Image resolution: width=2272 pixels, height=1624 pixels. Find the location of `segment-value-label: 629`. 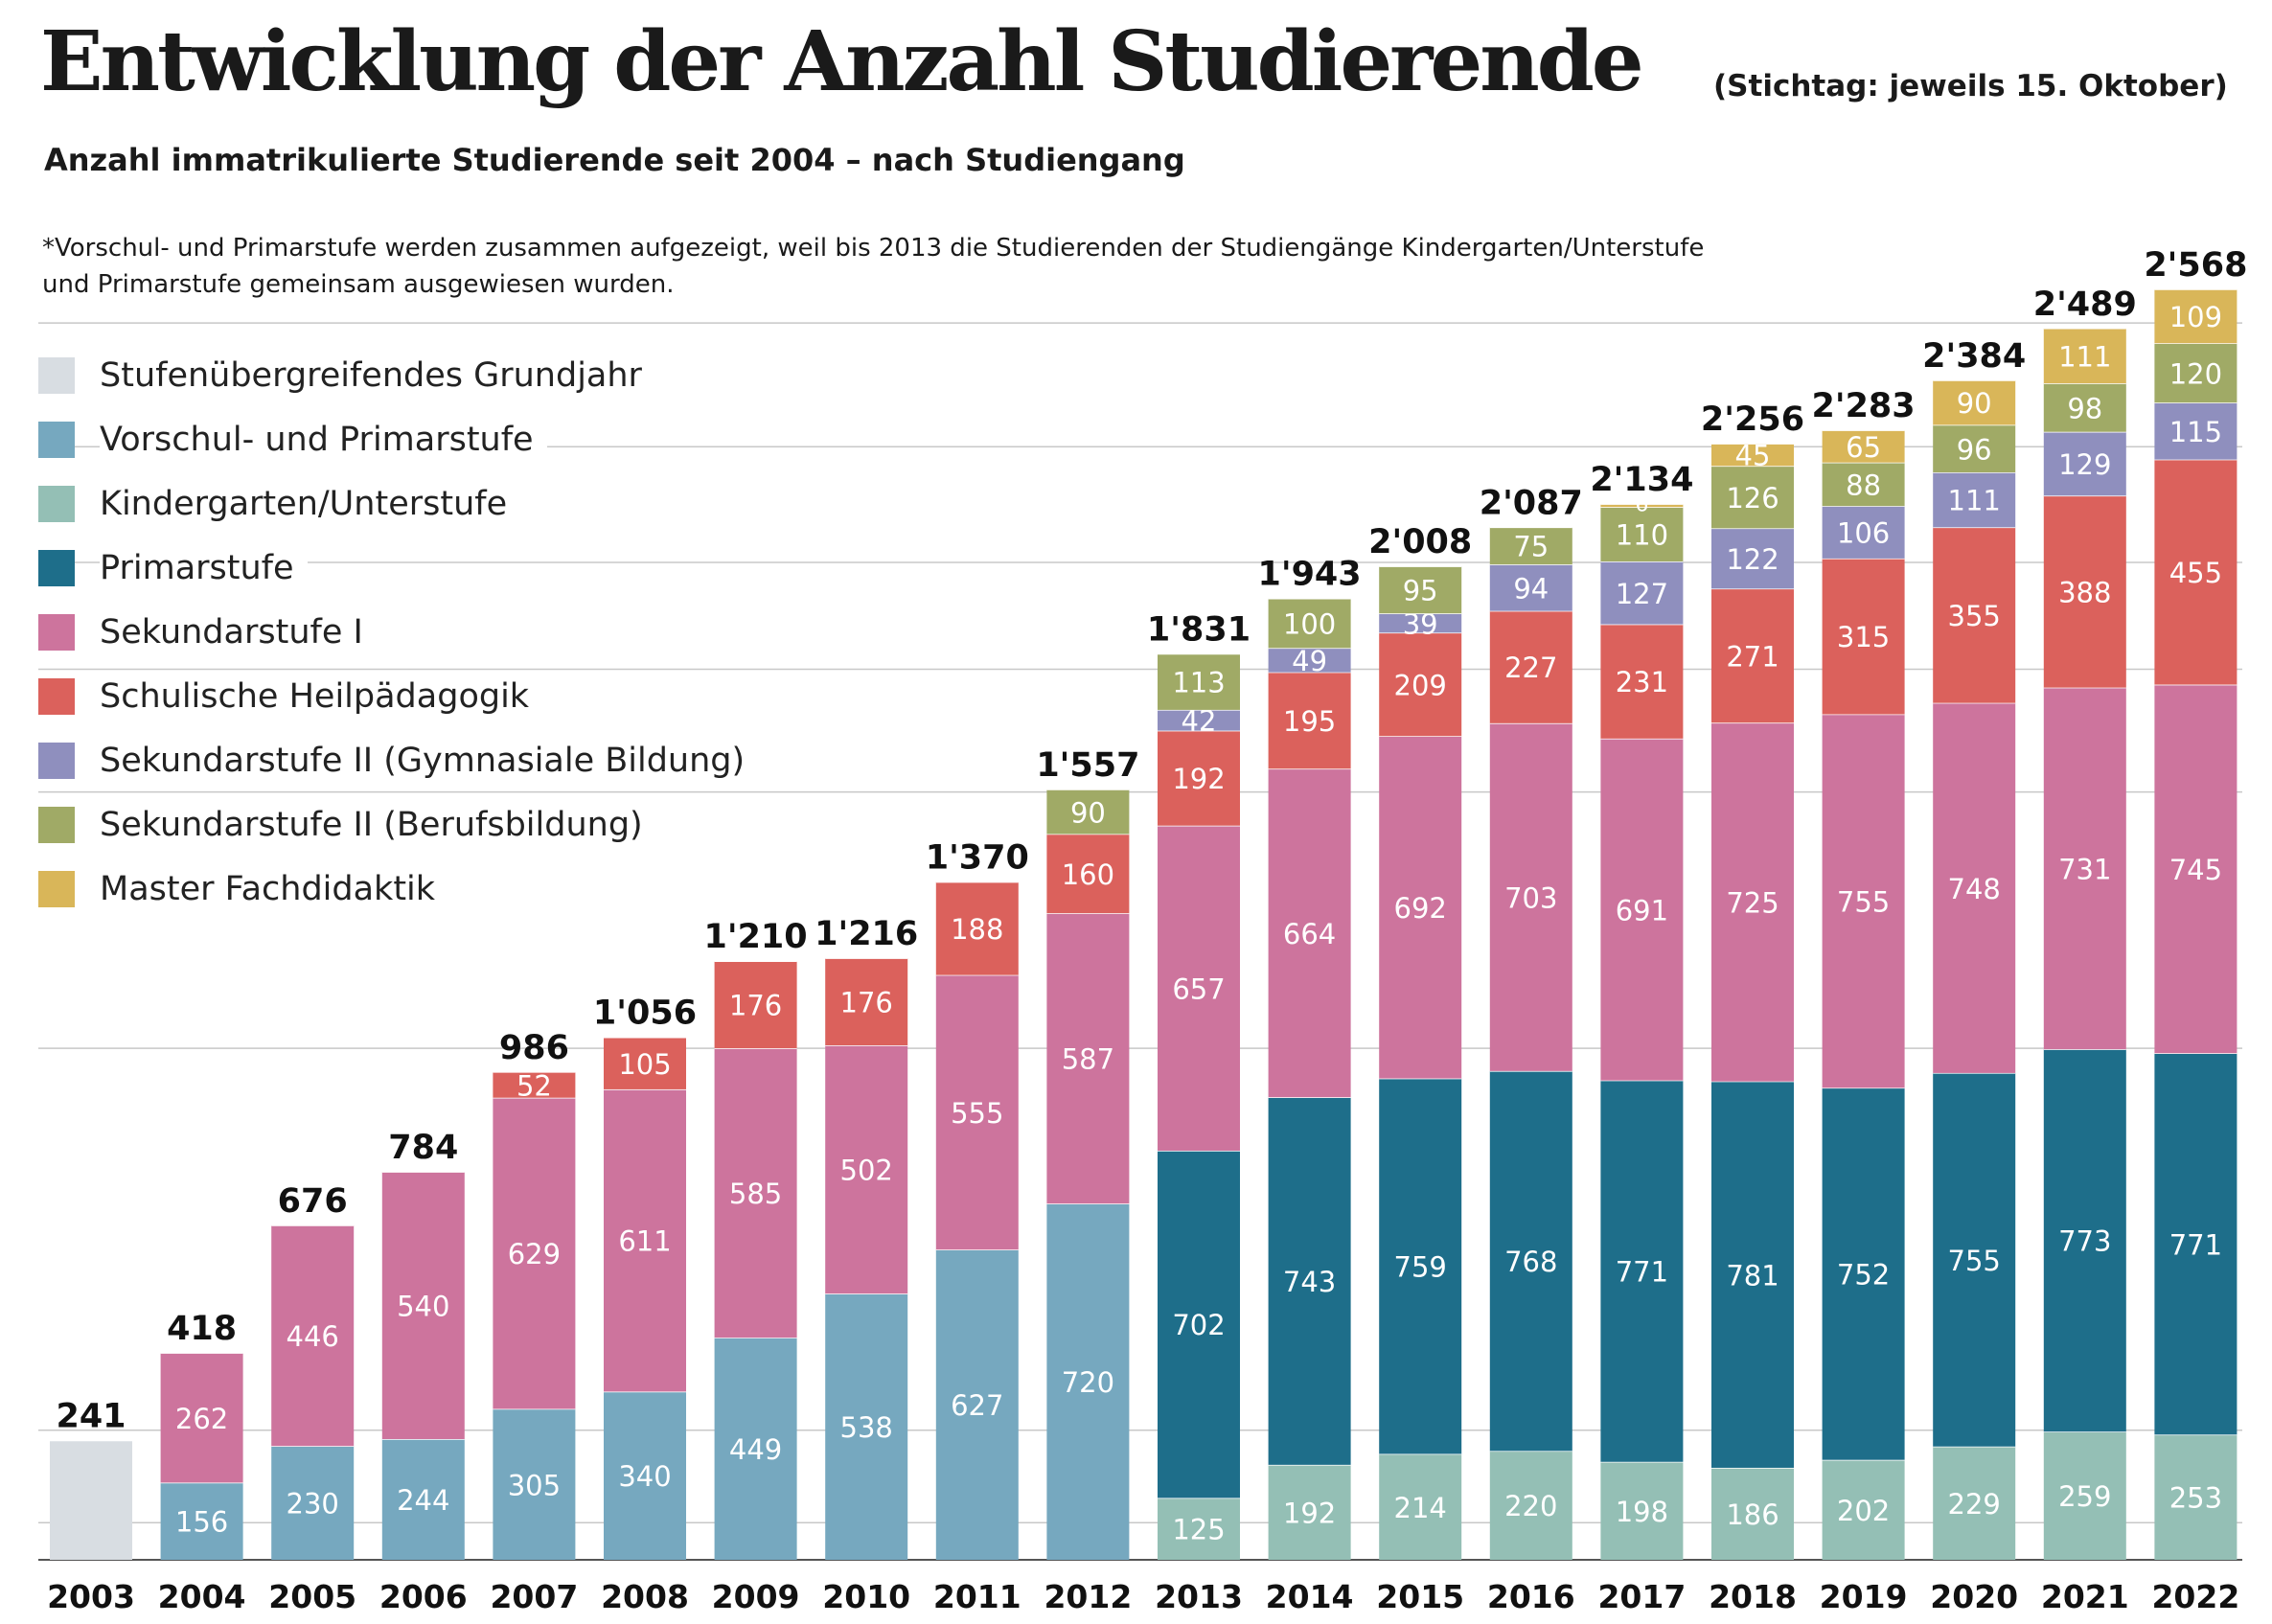

segment-value-label: 629 is located at coordinates (534, 1254).